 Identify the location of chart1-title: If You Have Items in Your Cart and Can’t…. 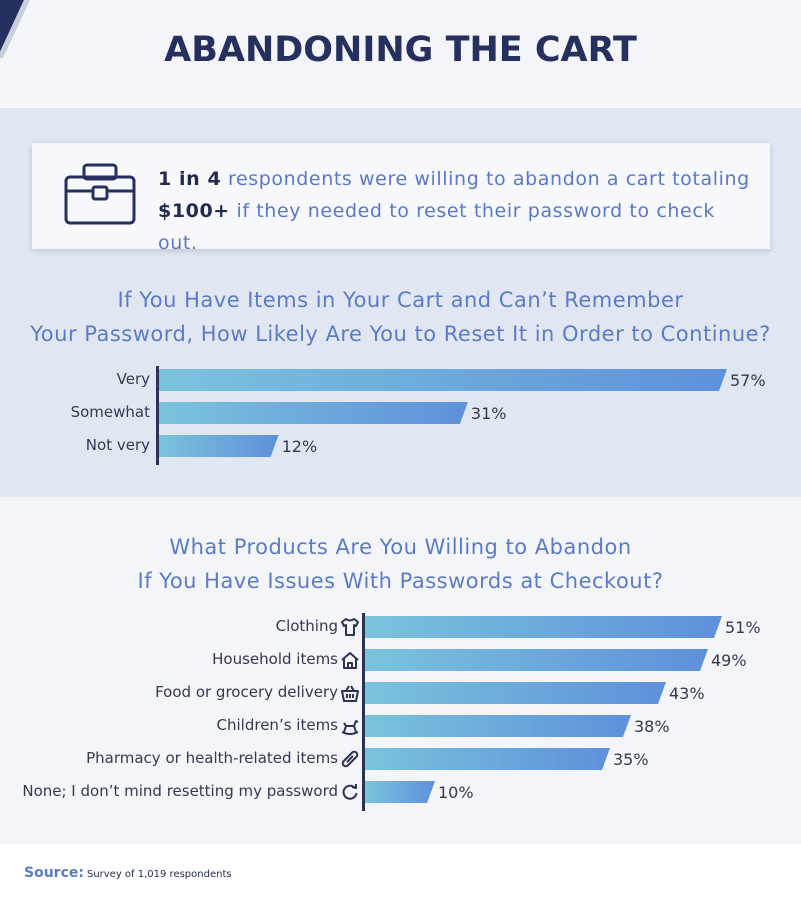
(400, 317).